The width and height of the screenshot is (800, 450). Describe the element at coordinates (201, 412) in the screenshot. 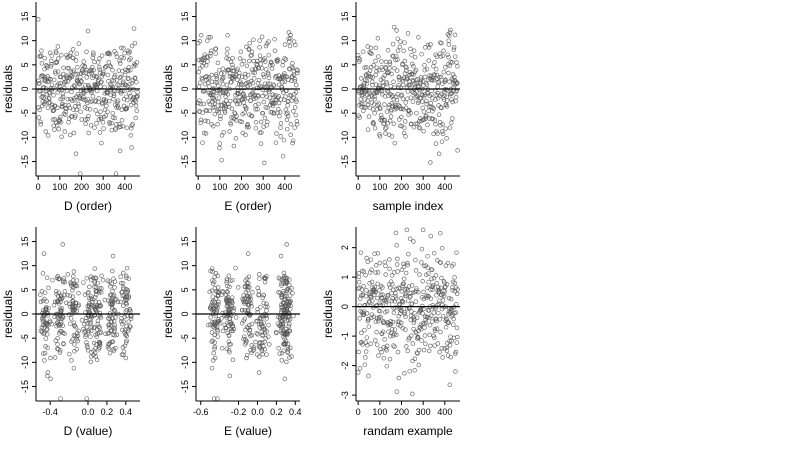

I see `x-tick-label: -0.6` at that location.